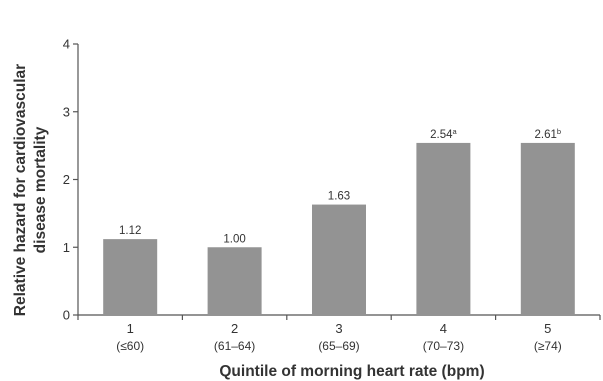  What do you see at coordinates (71, 180) in the screenshot?
I see `y-axis: 0 1 2 3 4` at bounding box center [71, 180].